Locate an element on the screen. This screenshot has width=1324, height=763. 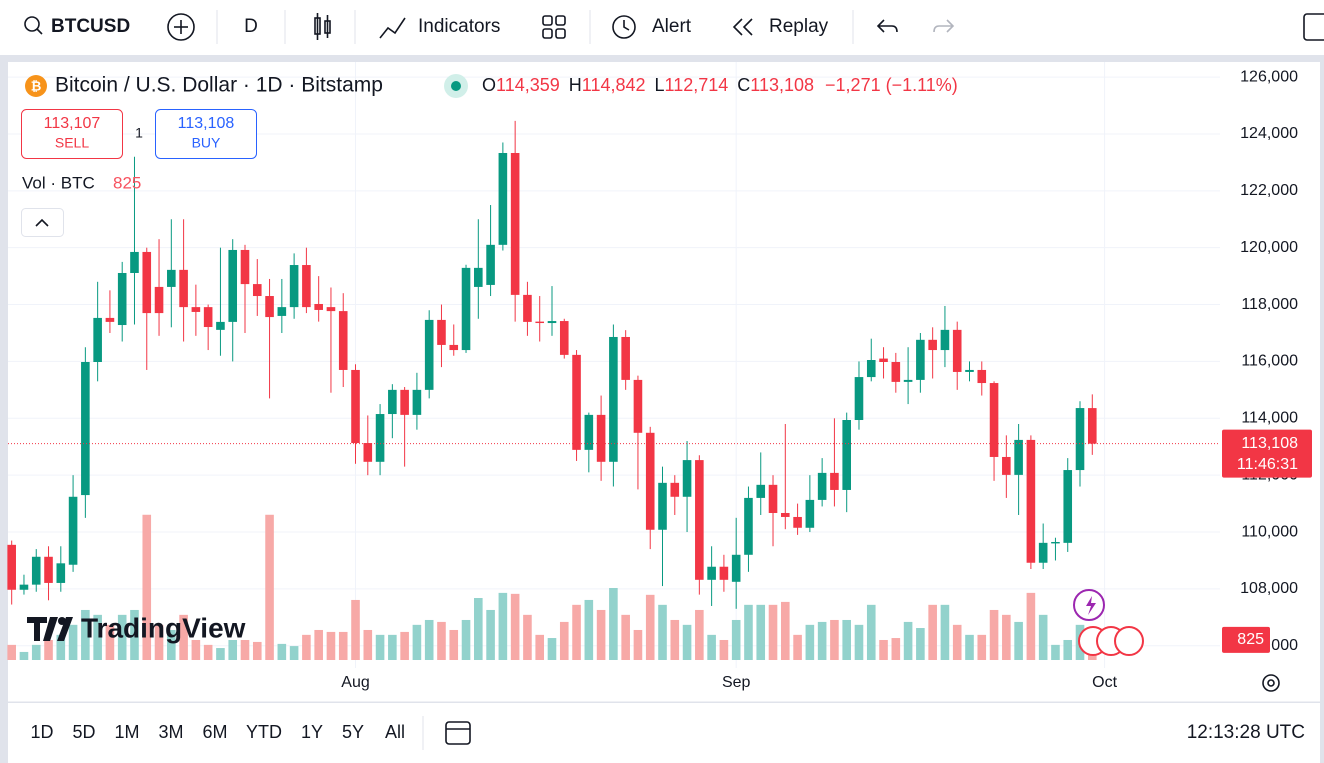
redo is located at coordinates (944, 26).